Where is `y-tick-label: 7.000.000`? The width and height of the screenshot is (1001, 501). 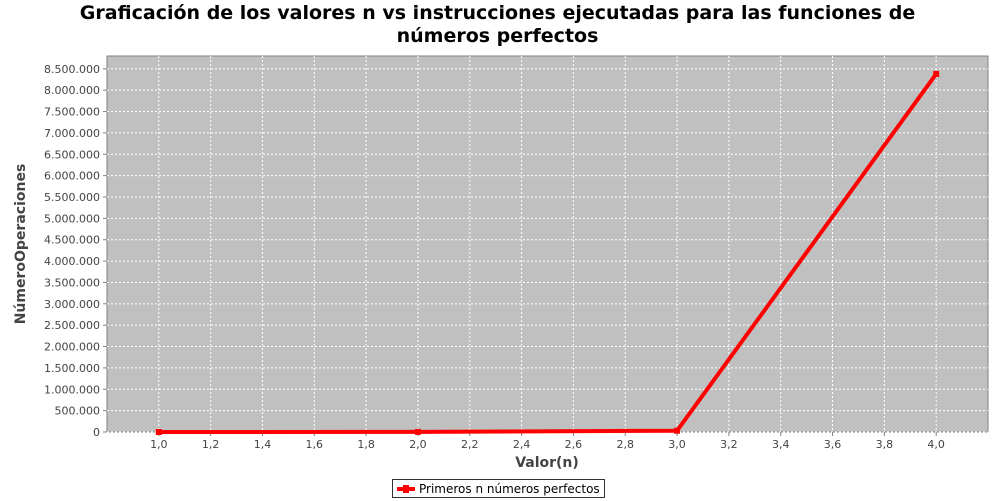
y-tick-label: 7.000.000 is located at coordinates (72, 133).